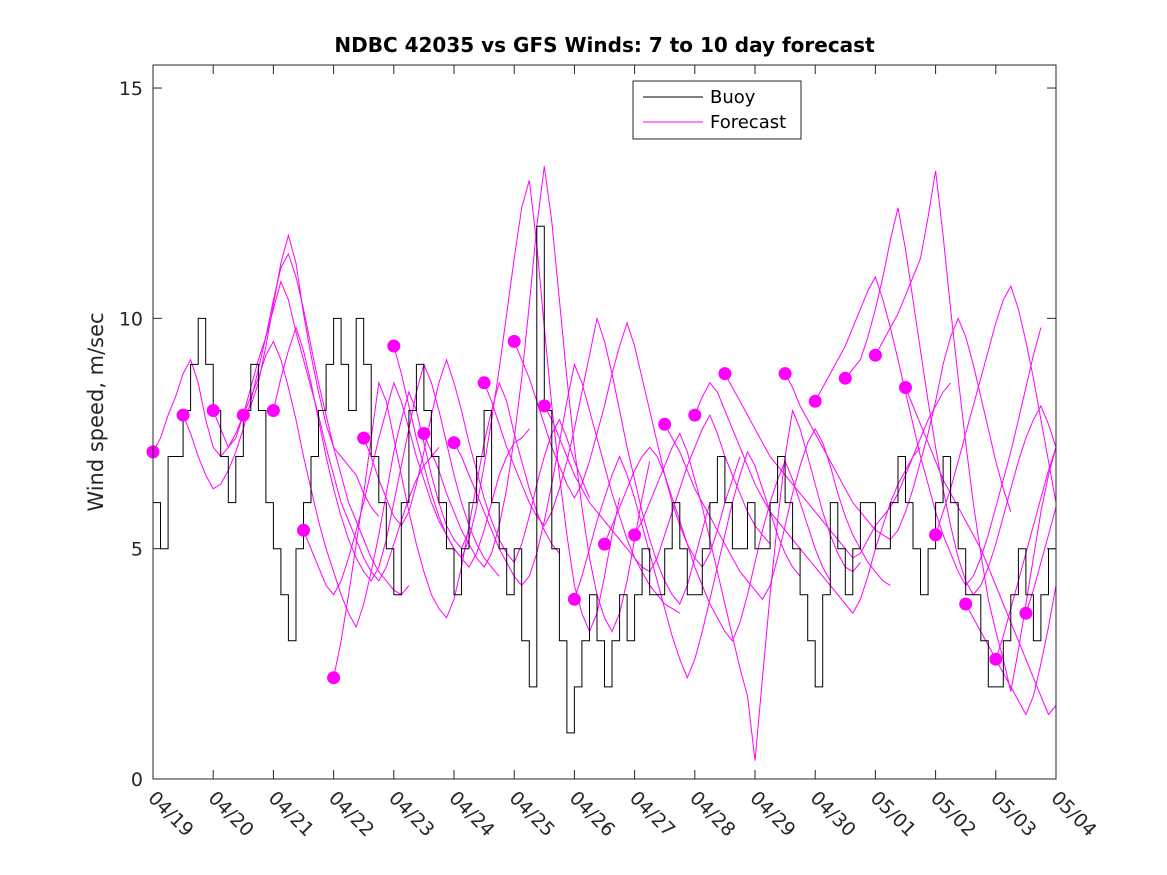 This screenshot has width=1167, height=875. Describe the element at coordinates (733, 97) in the screenshot. I see `legend-label: Buoy` at that location.